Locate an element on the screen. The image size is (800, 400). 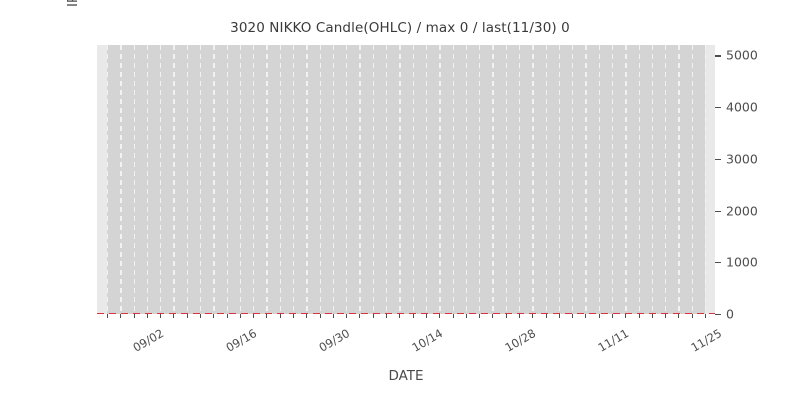
y-tick-label: 0 is located at coordinates (730, 314).